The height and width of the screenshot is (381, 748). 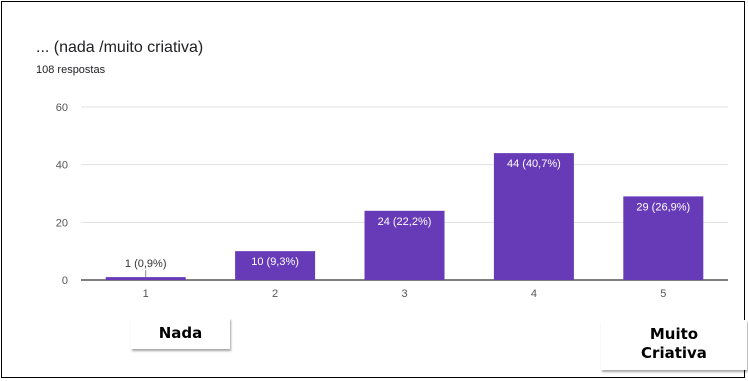 What do you see at coordinates (71, 70) in the screenshot?
I see `response-count: 108 respostas` at bounding box center [71, 70].